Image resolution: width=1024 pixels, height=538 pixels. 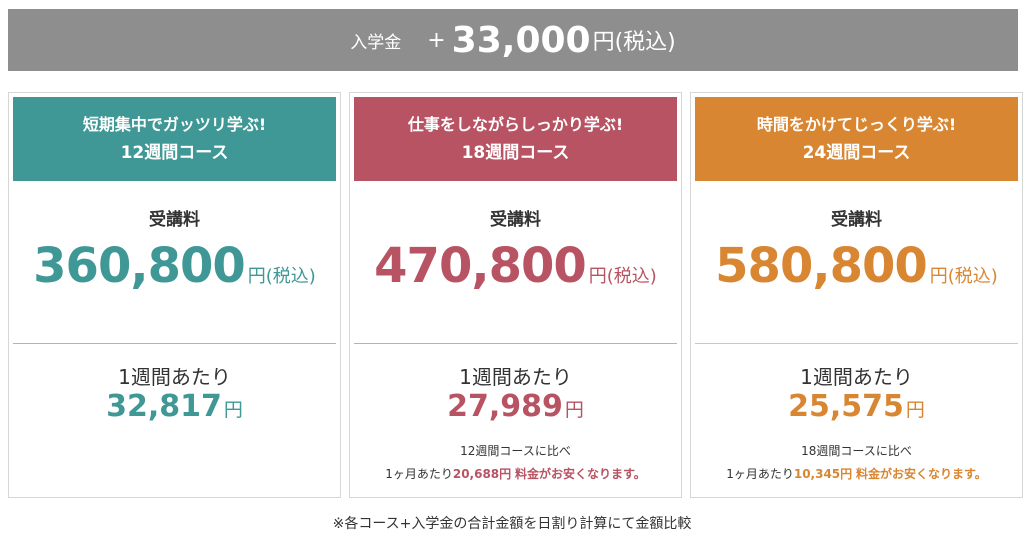 I want to click on tuition-amount: 360,800, so click(x=139, y=266).